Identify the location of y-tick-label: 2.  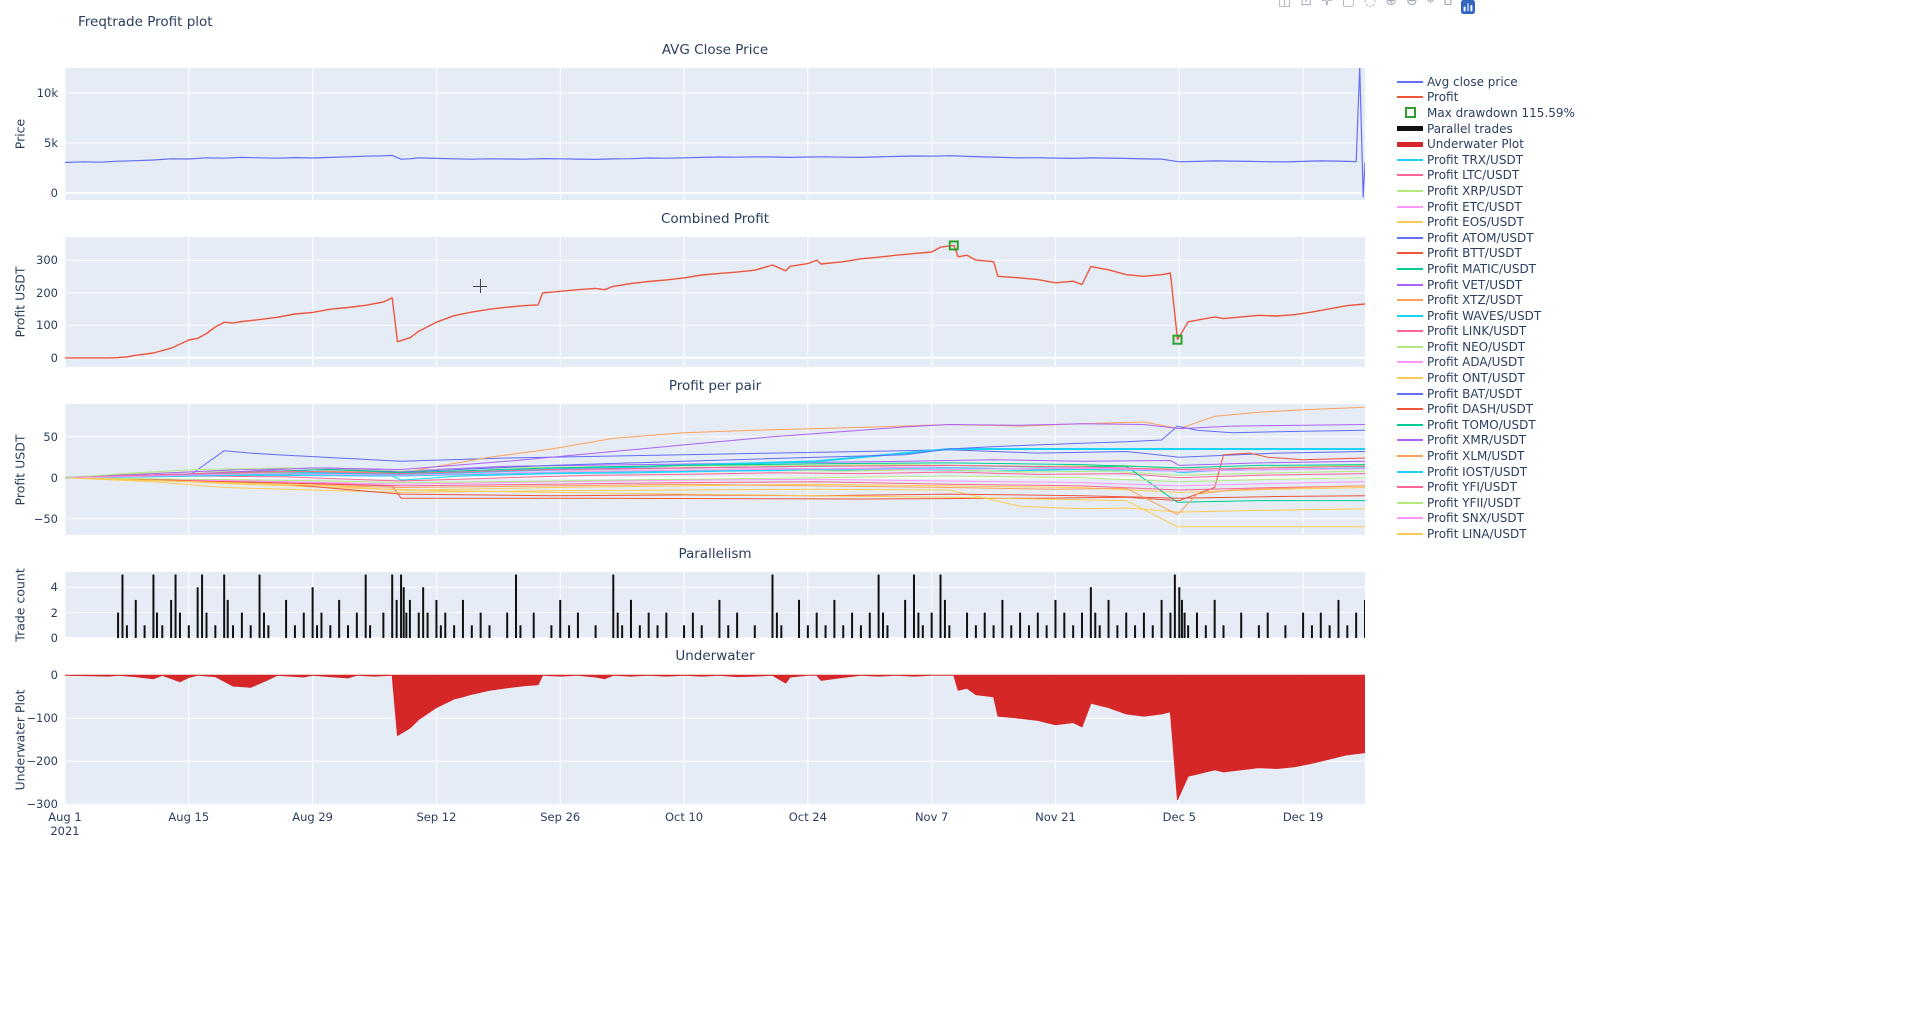
(54, 612).